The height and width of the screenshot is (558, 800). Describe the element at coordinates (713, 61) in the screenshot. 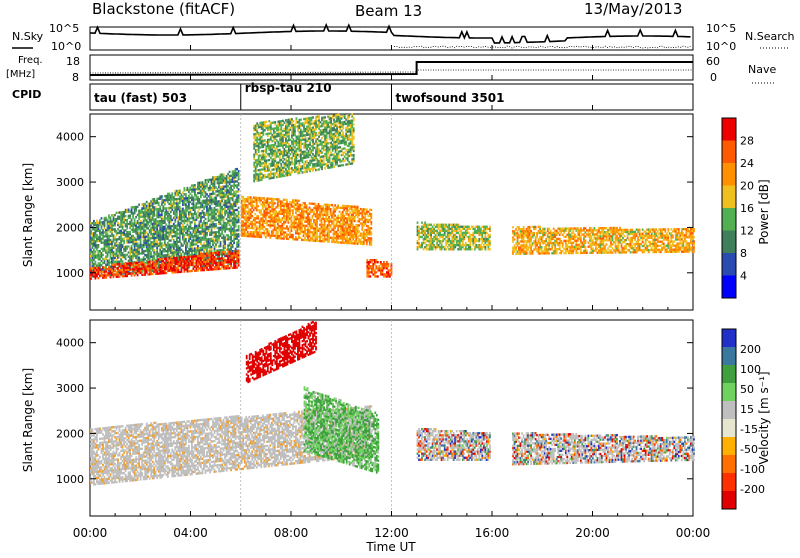

I see `nave-tick-top: 60` at that location.